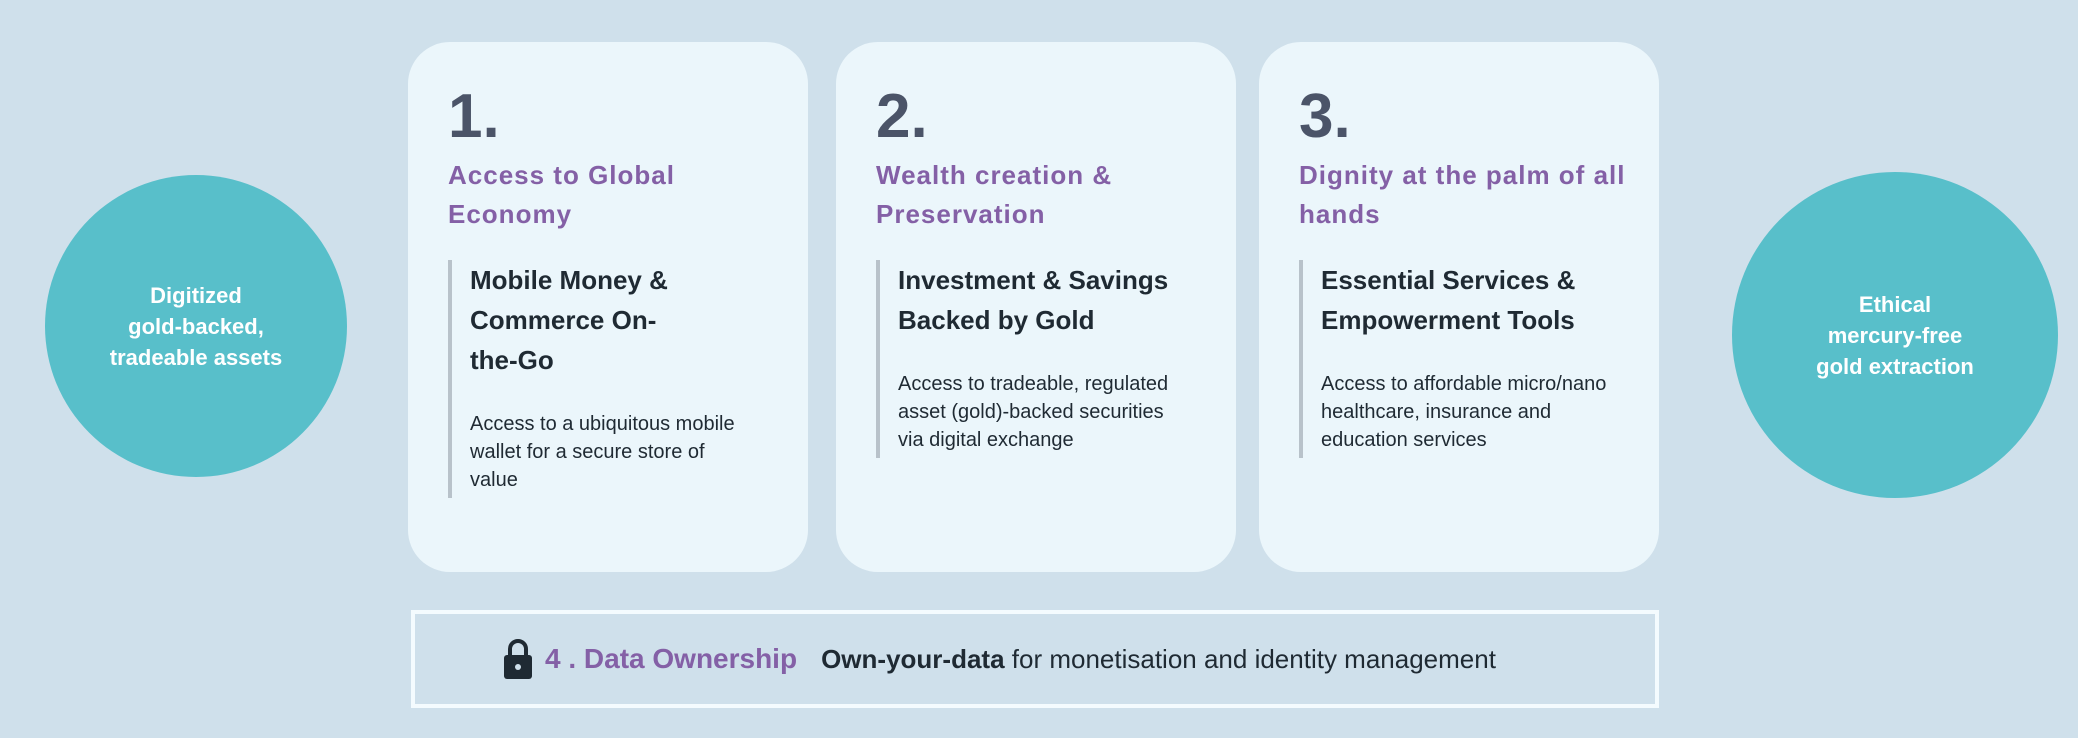 This screenshot has height=738, width=2078. I want to click on left-circle: Digitized gold-backed, tradeable assets, so click(196, 326).